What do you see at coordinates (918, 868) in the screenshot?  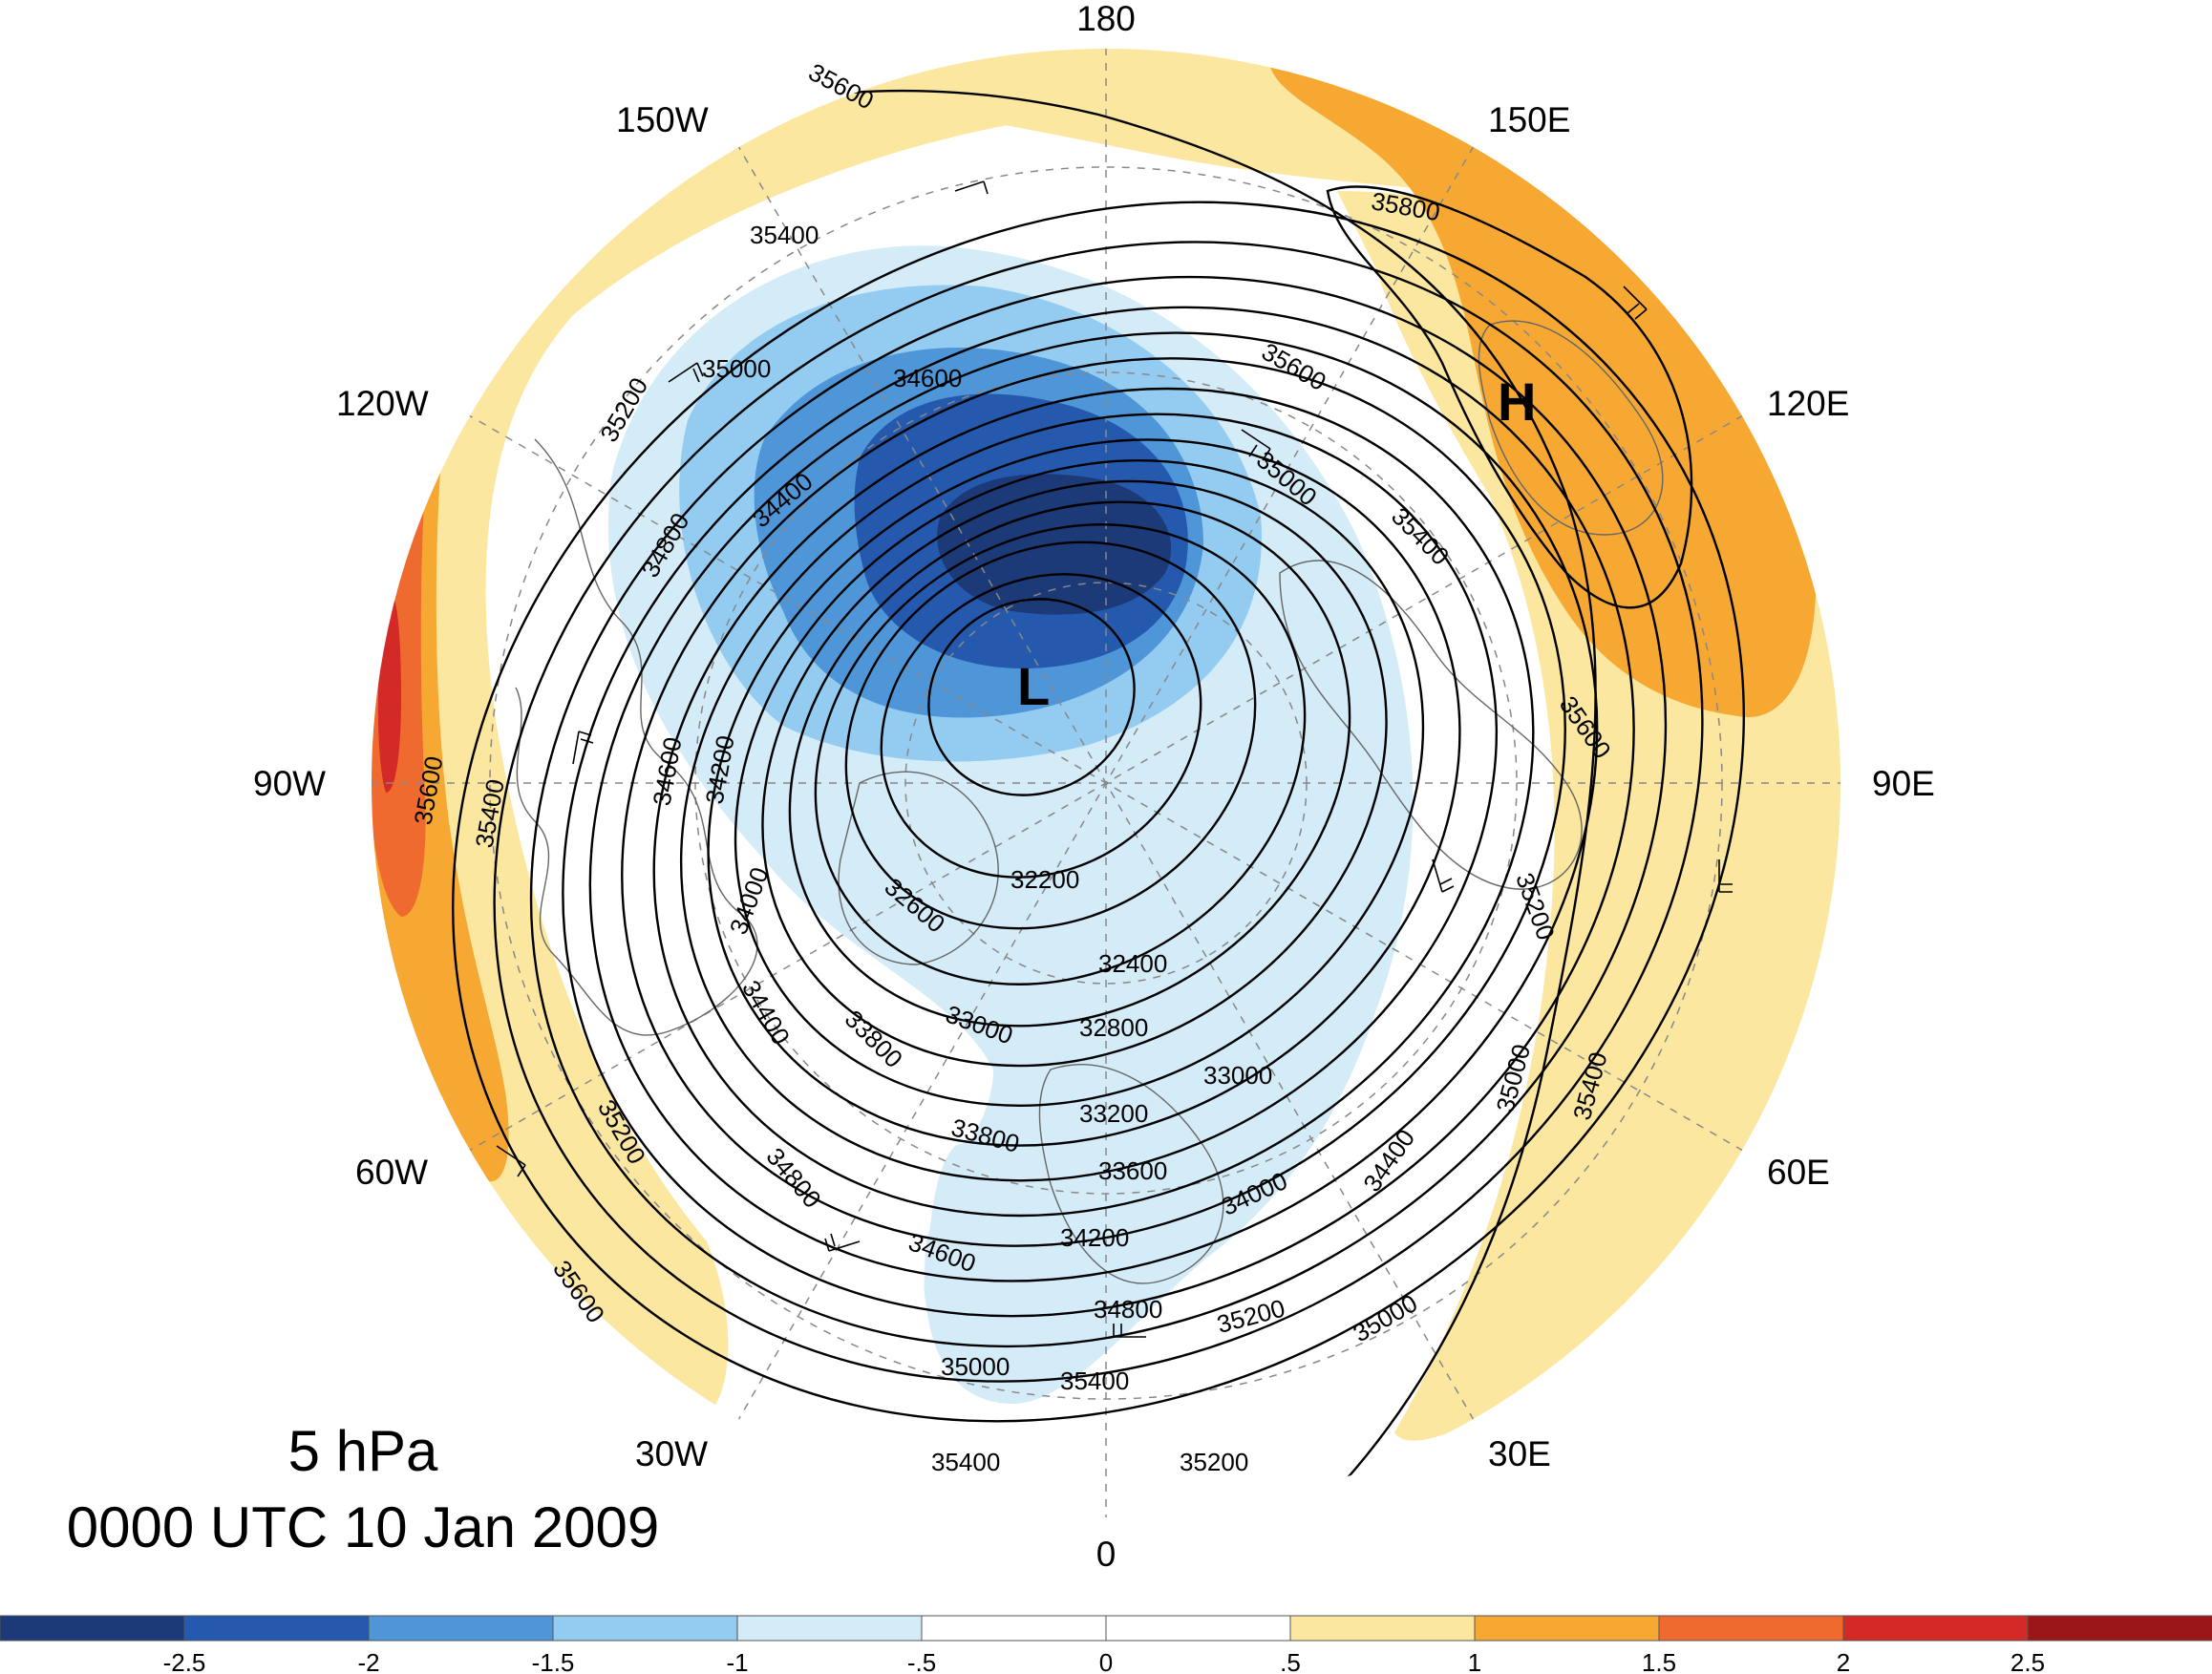 I see `coastline-greenland` at bounding box center [918, 868].